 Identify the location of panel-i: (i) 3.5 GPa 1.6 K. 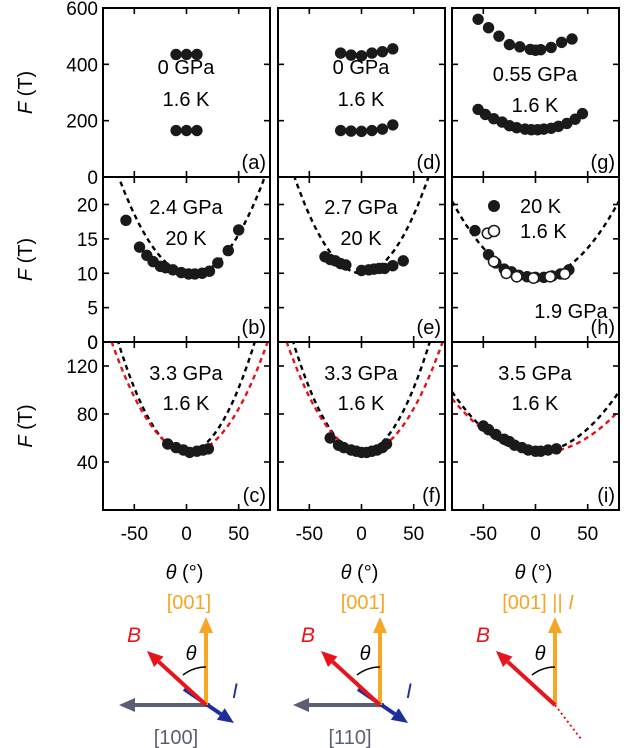
(535, 426).